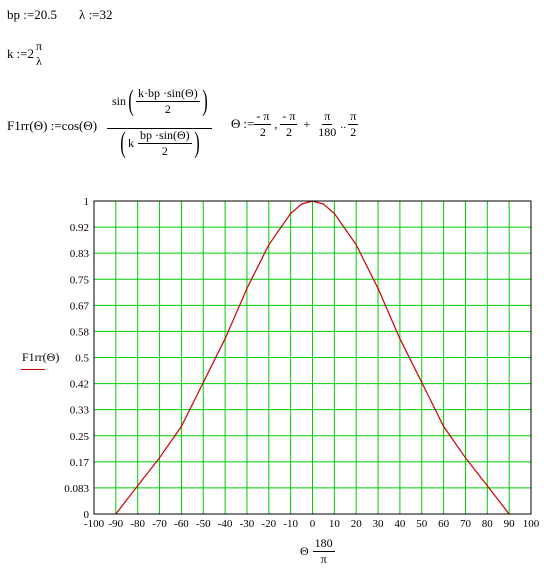 Image resolution: width=559 pixels, height=569 pixels. What do you see at coordinates (444, 524) in the screenshot?
I see `x-tick-label: 60` at bounding box center [444, 524].